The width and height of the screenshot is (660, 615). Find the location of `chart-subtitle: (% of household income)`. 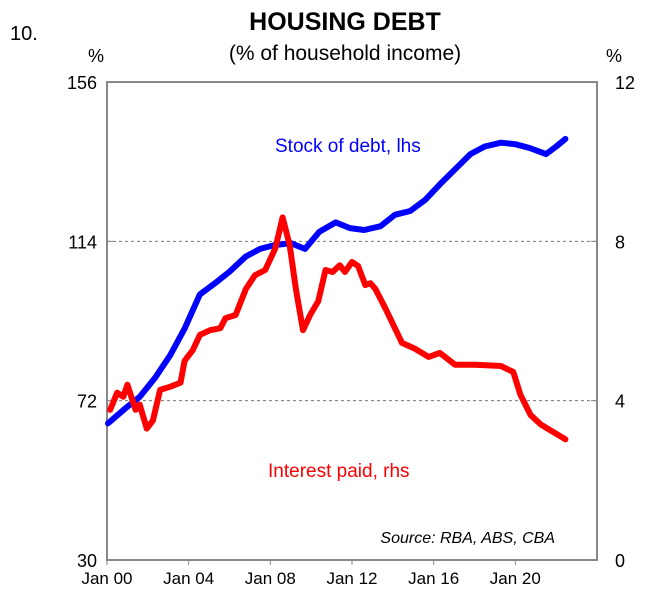

chart-subtitle: (% of household income) is located at coordinates (345, 53).